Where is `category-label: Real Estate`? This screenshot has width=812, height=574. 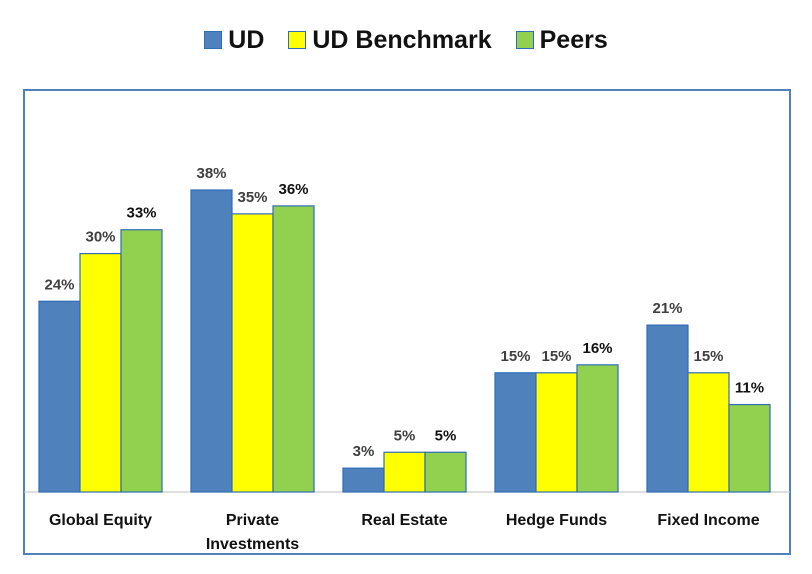
category-label: Real Estate is located at coordinates (404, 520).